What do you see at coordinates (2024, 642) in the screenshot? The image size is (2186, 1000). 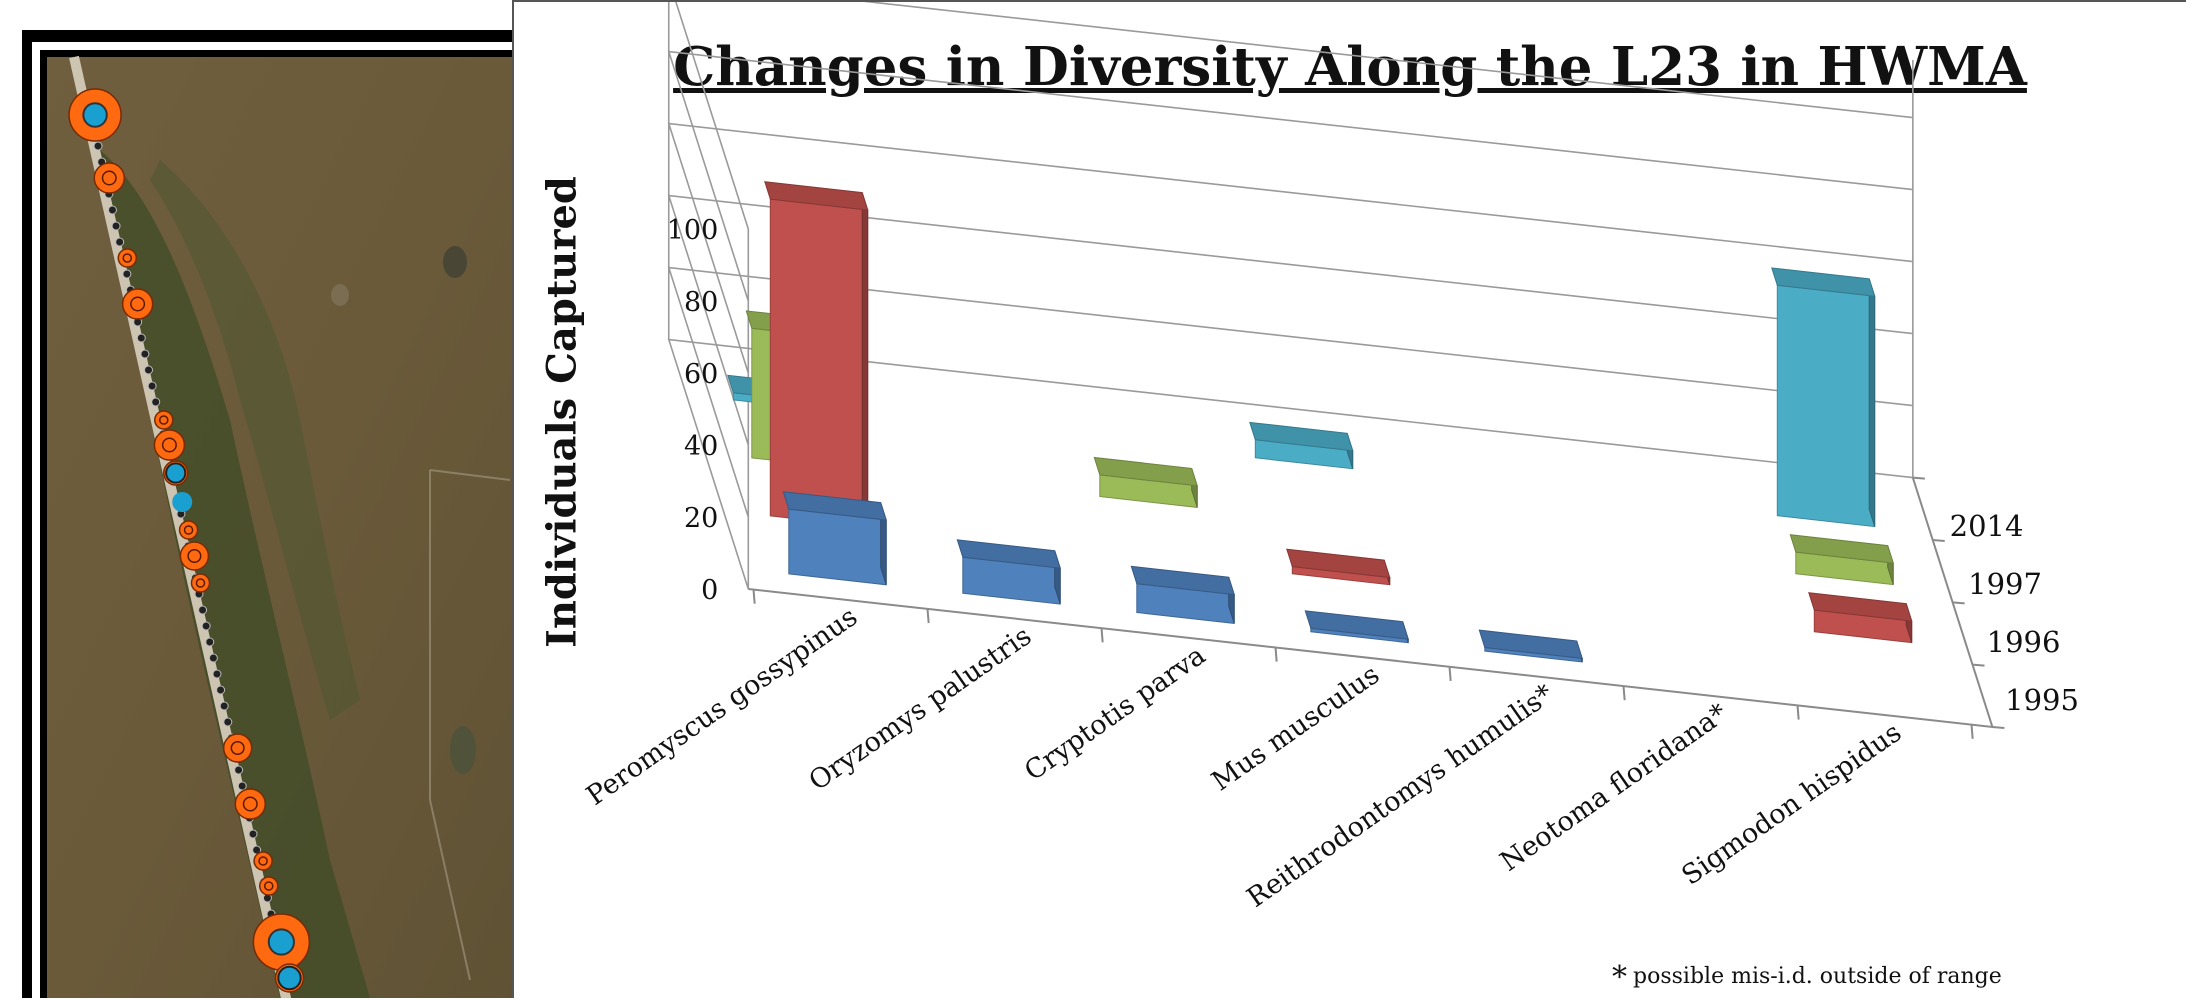 I see `series-label-1996: 1996` at bounding box center [2024, 642].